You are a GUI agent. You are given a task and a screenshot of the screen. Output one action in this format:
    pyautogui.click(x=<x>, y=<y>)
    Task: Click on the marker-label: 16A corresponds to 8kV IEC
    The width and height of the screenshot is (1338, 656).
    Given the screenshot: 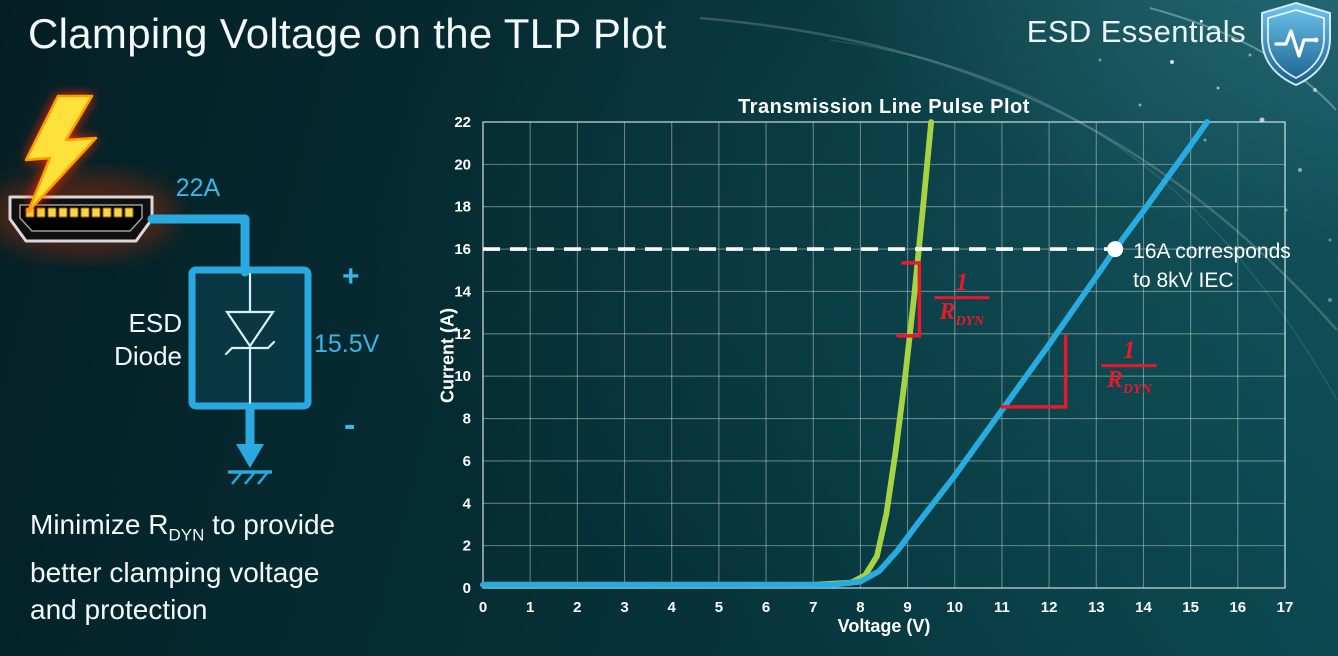 What is the action you would take?
    pyautogui.click(x=1212, y=266)
    